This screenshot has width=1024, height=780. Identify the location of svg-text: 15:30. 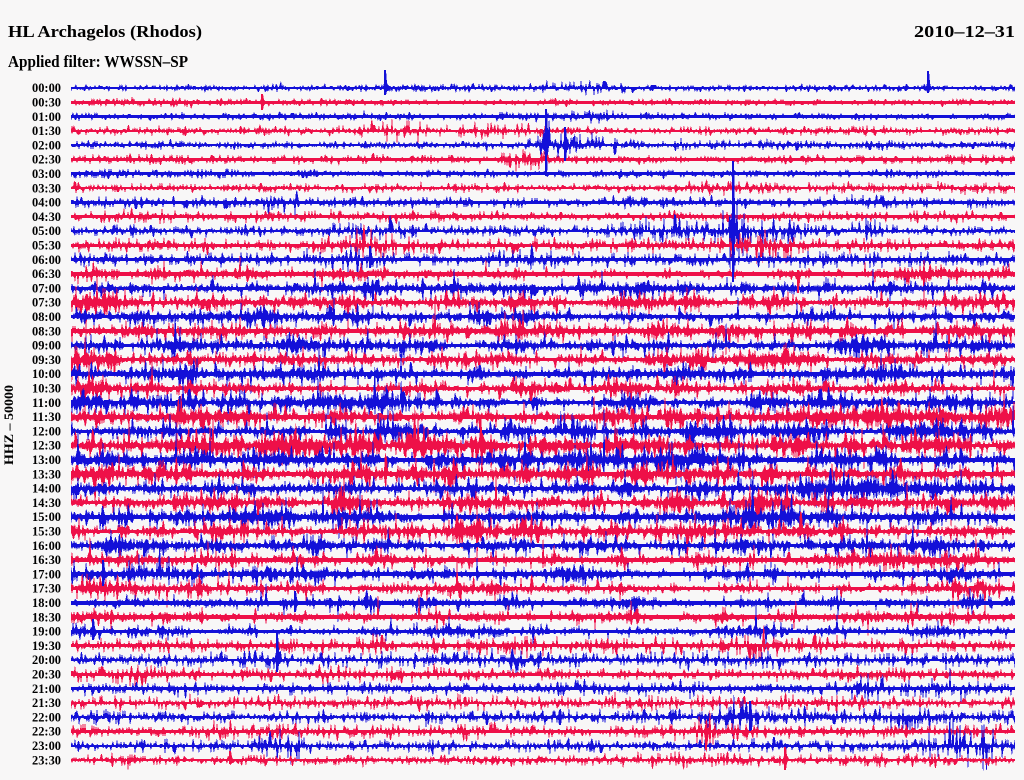
(46, 532).